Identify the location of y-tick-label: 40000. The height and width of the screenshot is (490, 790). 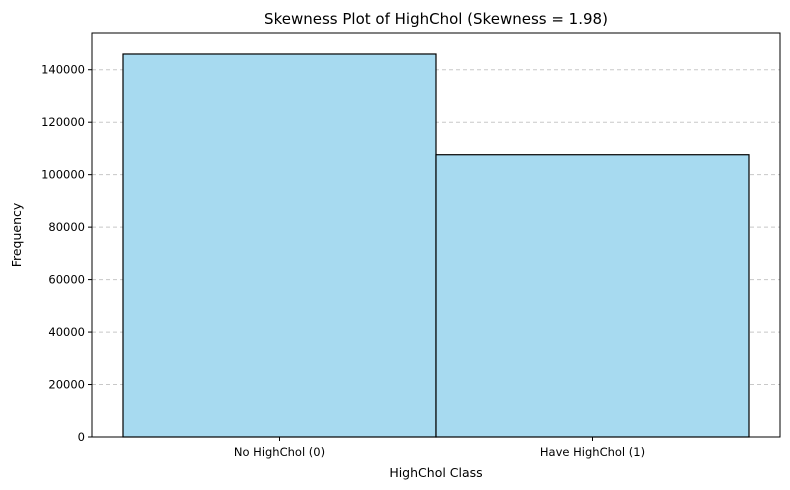
(66, 332).